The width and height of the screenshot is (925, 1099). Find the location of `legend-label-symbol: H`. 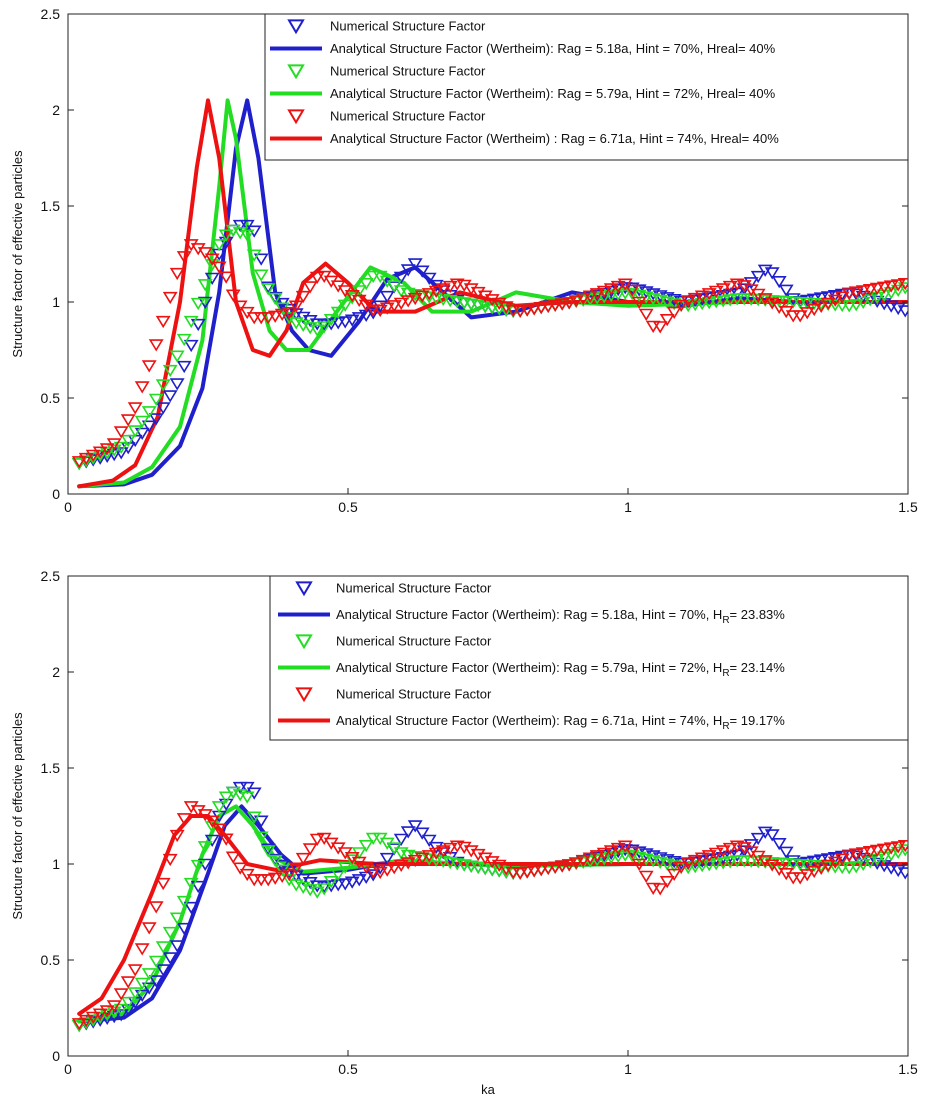

legend-label-symbol: H is located at coordinates (717, 720).